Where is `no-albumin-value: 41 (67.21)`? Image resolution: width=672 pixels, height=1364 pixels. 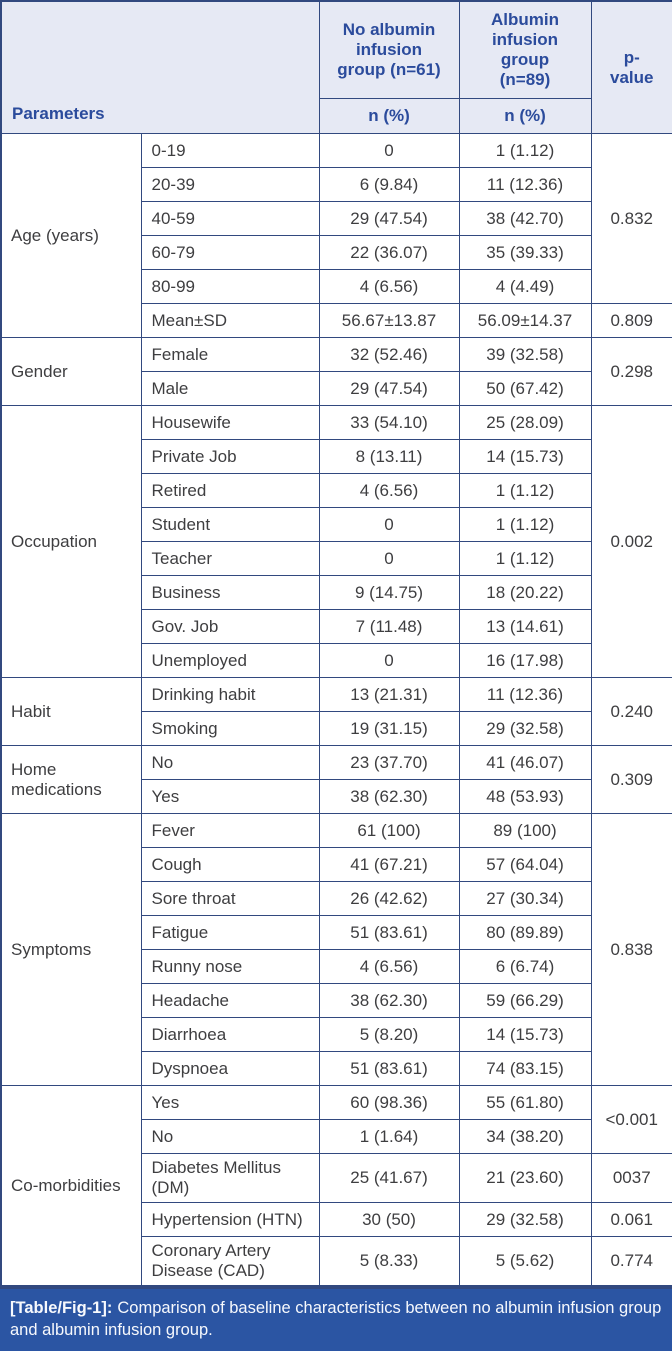 no-albumin-value: 41 (67.21) is located at coordinates (389, 865).